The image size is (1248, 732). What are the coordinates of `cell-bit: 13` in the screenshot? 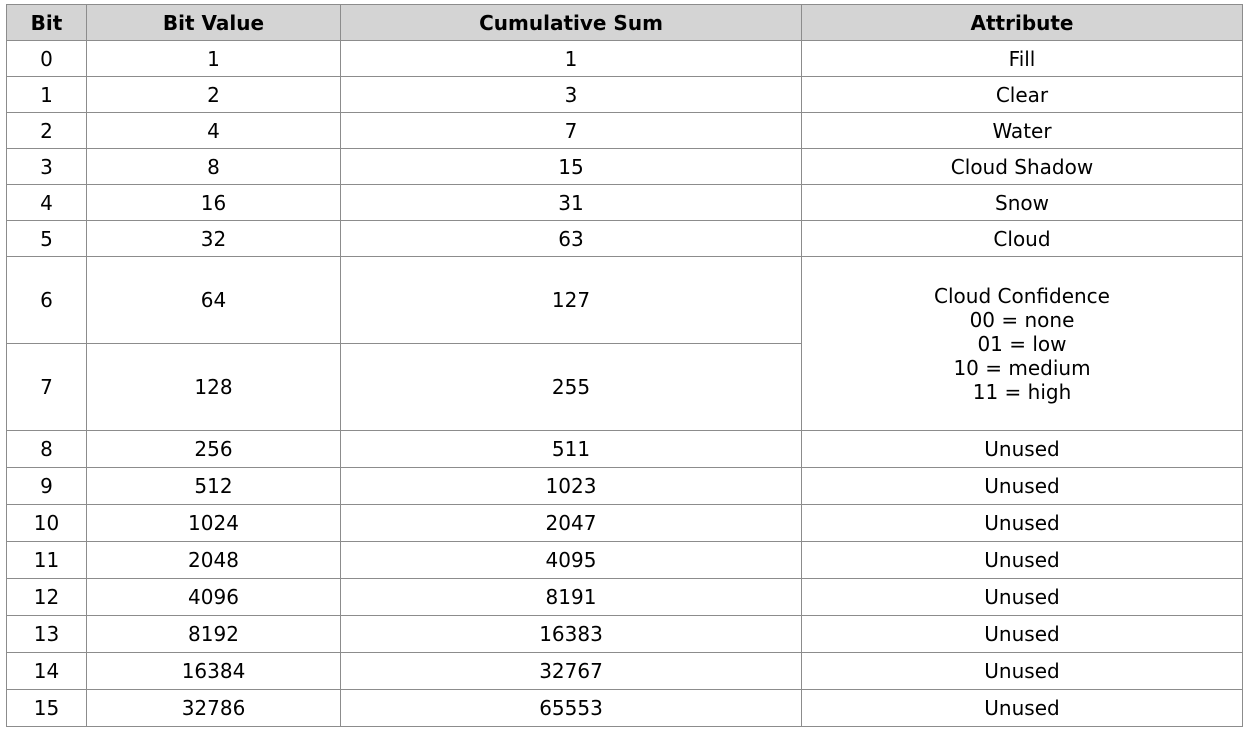 It's located at (46, 634).